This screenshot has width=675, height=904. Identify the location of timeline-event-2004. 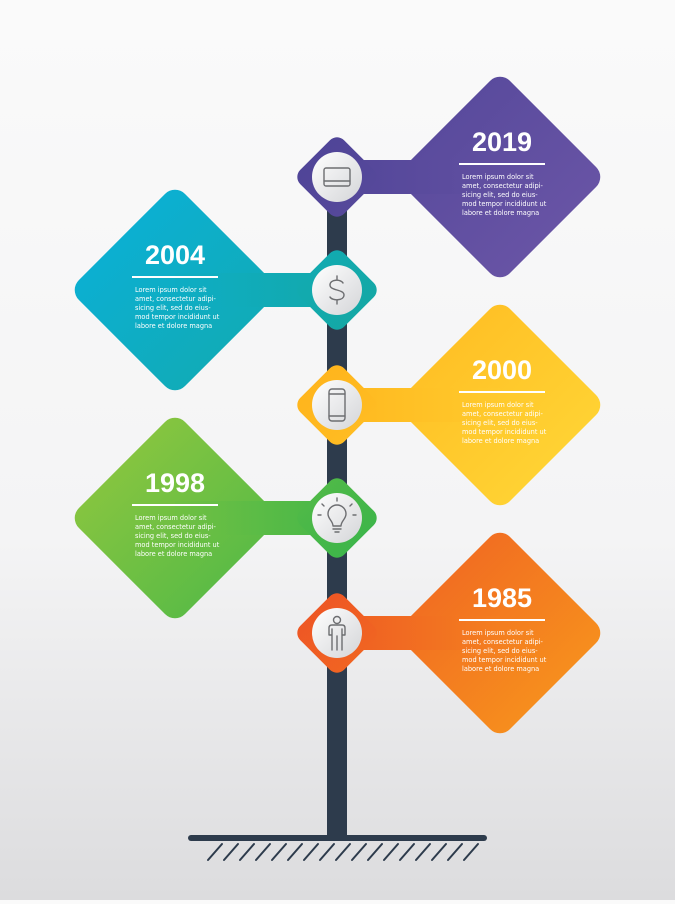
(225, 290).